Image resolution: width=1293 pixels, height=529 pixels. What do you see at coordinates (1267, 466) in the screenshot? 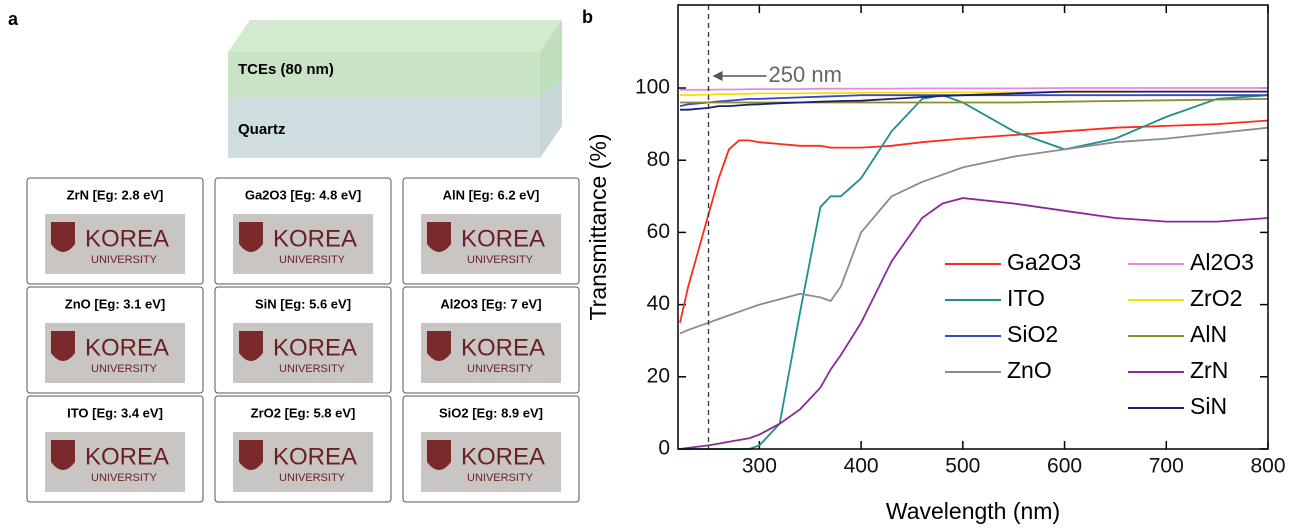
I see `x-tick-label: 800` at bounding box center [1267, 466].